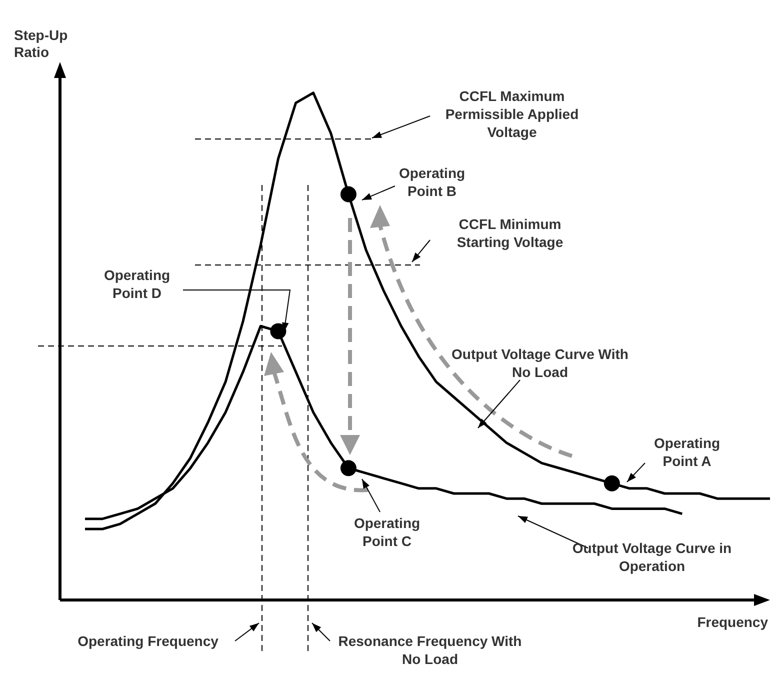  What do you see at coordinates (512, 114) in the screenshot?
I see `annotation: CCFL Maximum Permissible Applied Voltage` at bounding box center [512, 114].